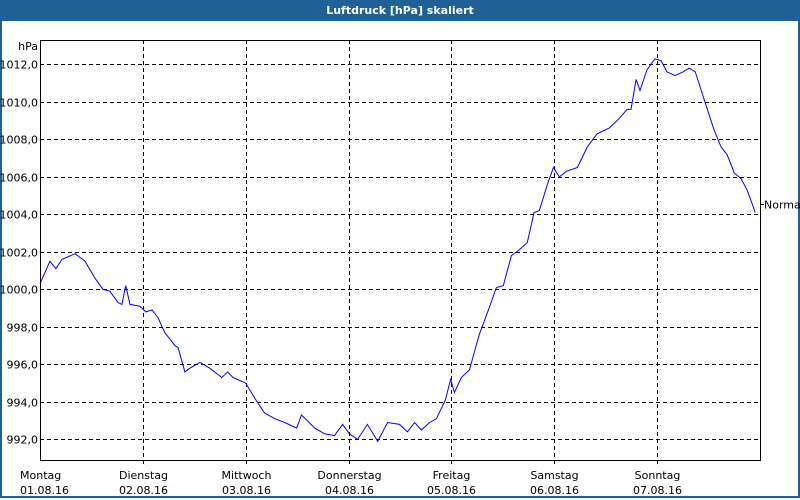 This screenshot has width=800, height=500. What do you see at coordinates (349, 490) in the screenshot?
I see `x-tick-date: 04.08.16` at bounding box center [349, 490].